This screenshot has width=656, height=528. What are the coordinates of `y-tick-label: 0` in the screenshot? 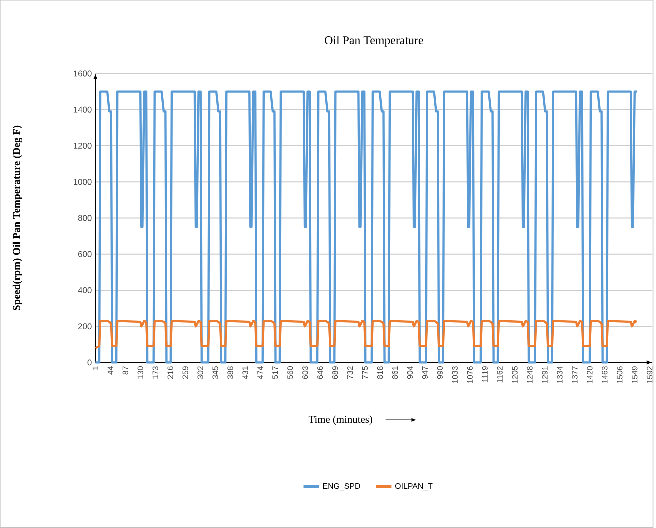 It's located at (90, 363).